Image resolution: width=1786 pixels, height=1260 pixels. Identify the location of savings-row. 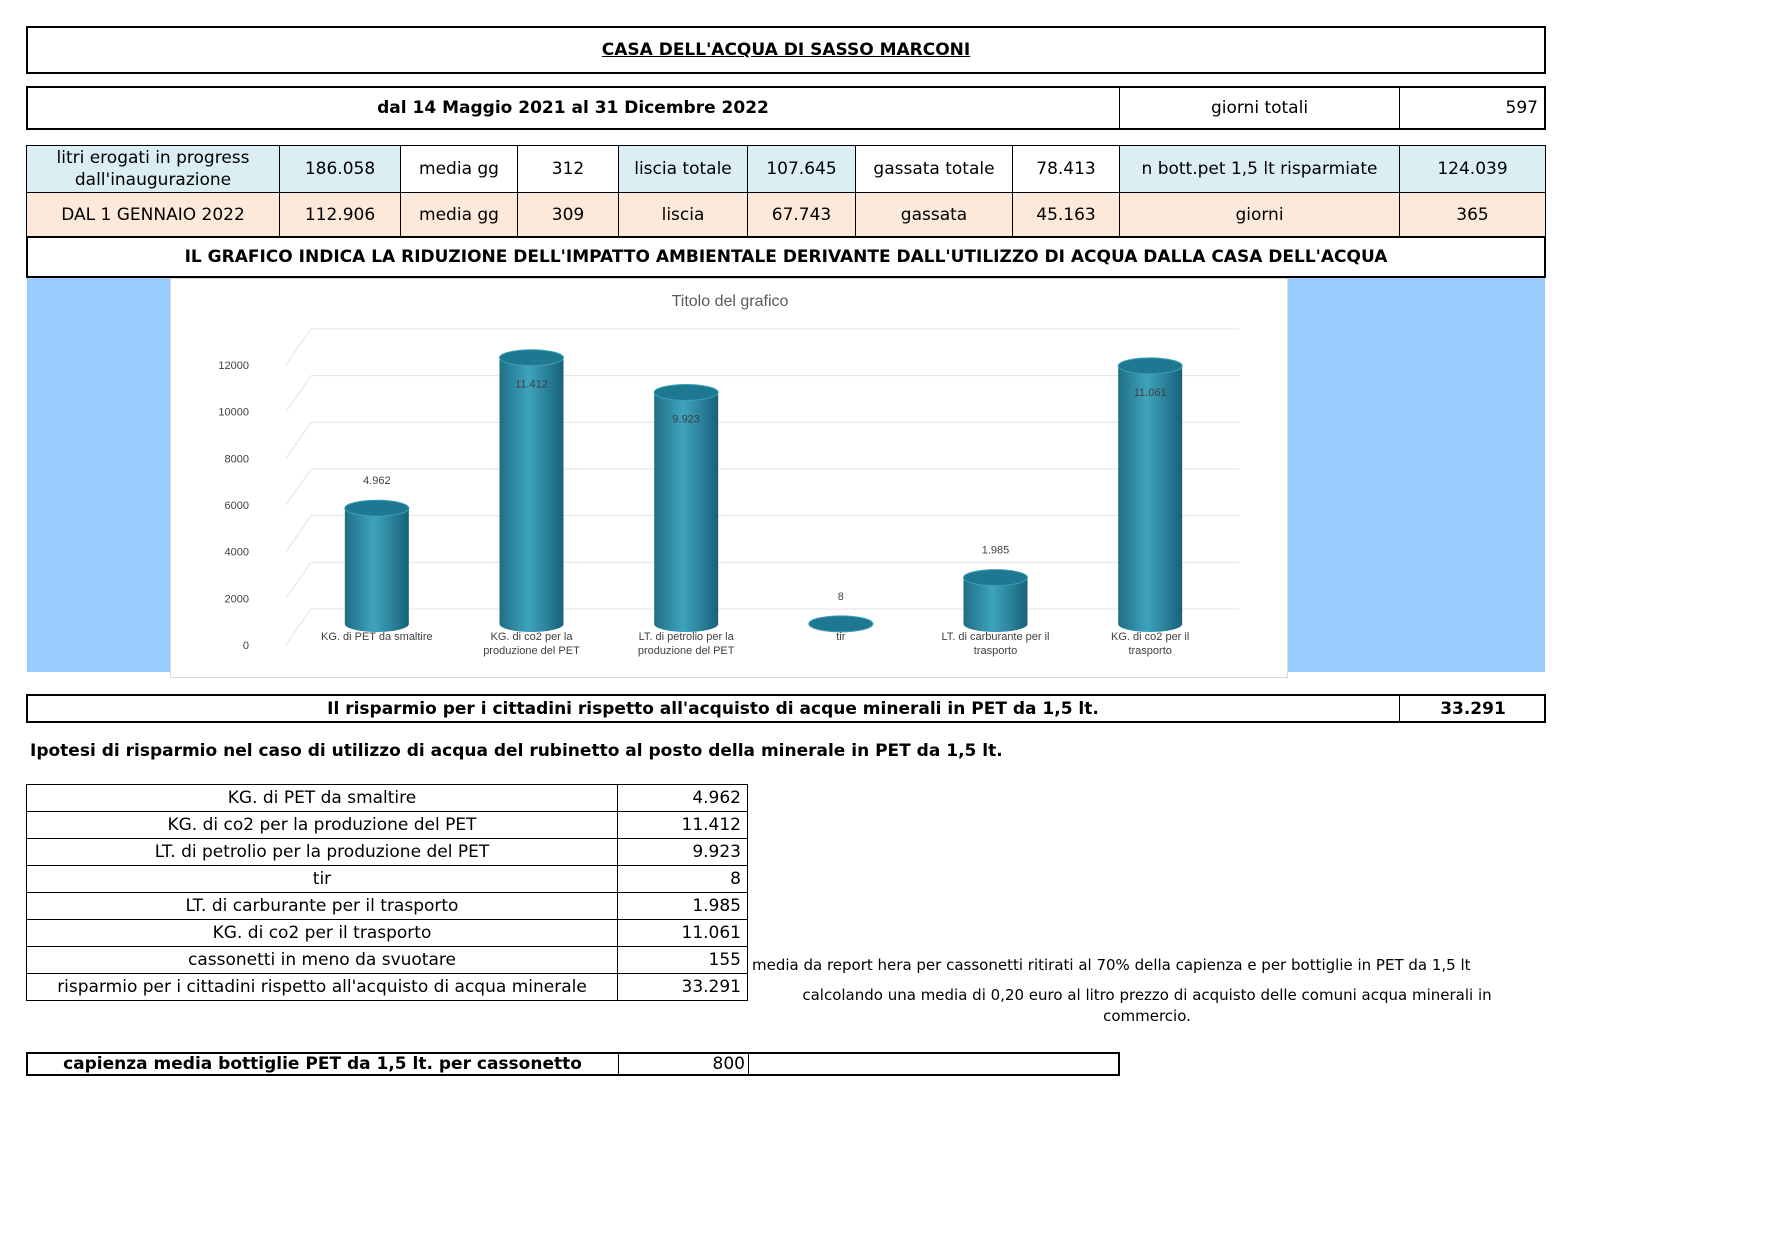
(786, 708).